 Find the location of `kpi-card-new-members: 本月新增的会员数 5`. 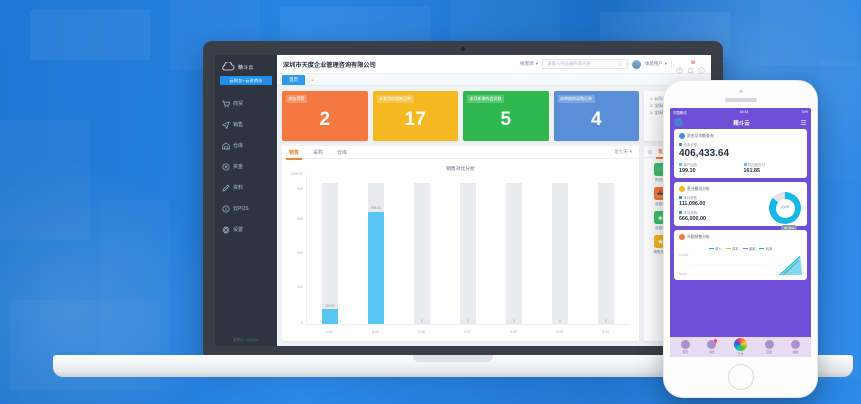

kpi-card-new-members: 本月新增的会员数 5 is located at coordinates (506, 116).